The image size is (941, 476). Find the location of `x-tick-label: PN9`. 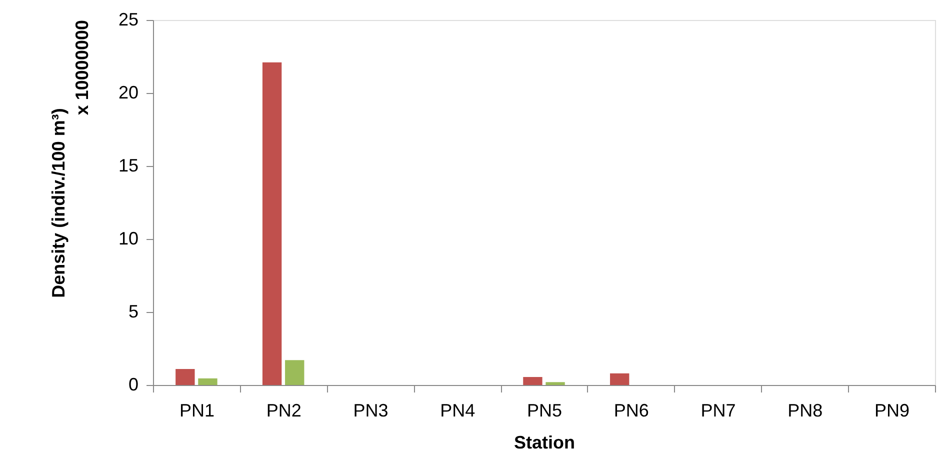

x-tick-label: PN9 is located at coordinates (892, 410).